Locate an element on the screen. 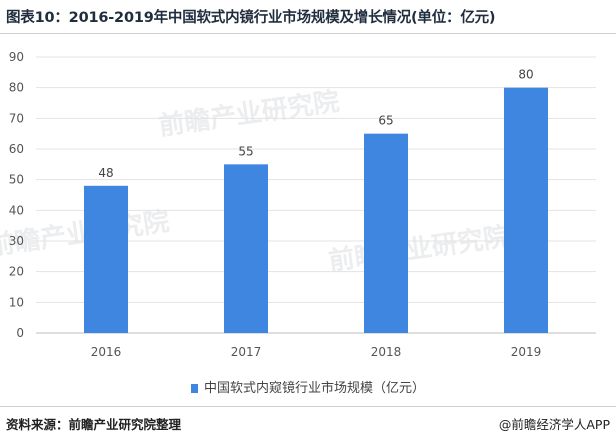 The width and height of the screenshot is (616, 443). x-tick-label: 2017 is located at coordinates (246, 352).